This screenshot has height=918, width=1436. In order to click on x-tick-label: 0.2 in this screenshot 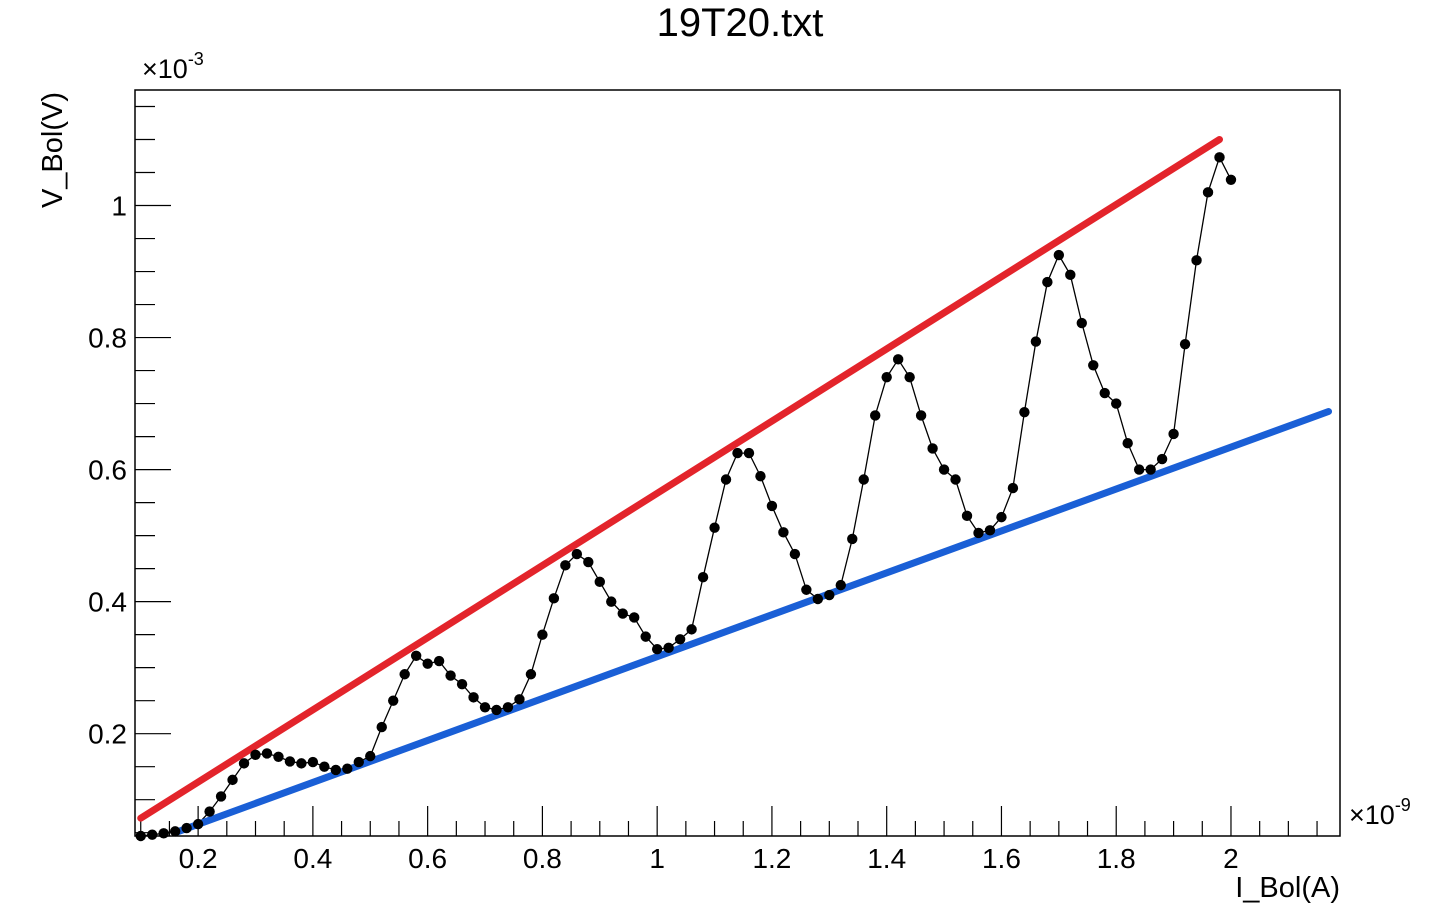, I will do `click(198, 858)`.